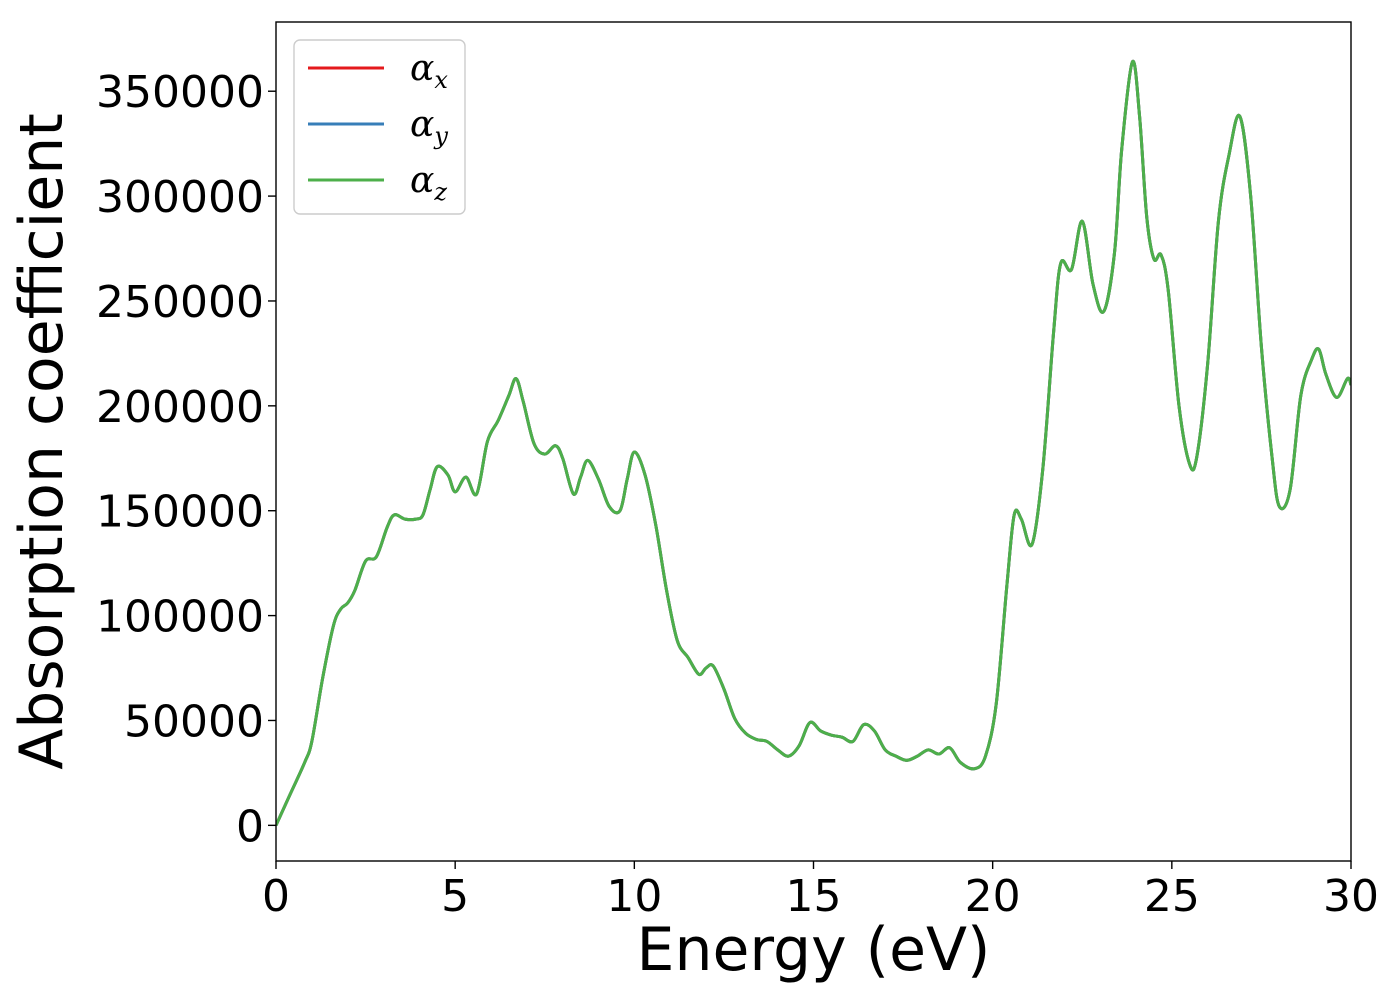 Image resolution: width=1400 pixels, height=1000 pixels. I want to click on y-tick-label: 200000, so click(180, 407).